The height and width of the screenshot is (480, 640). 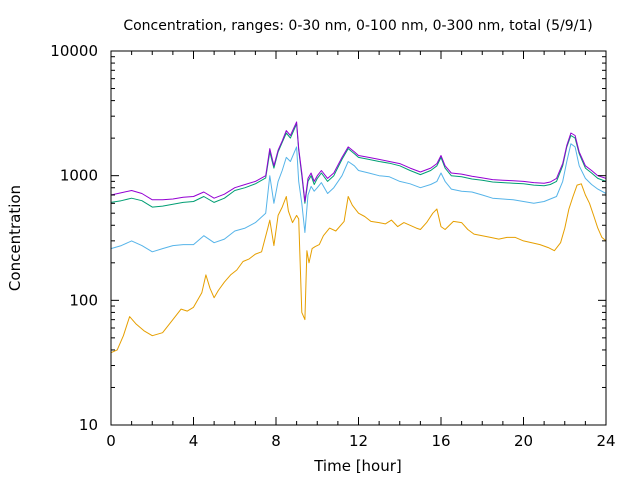 I want to click on x-tick-label: 4, so click(x=194, y=441).